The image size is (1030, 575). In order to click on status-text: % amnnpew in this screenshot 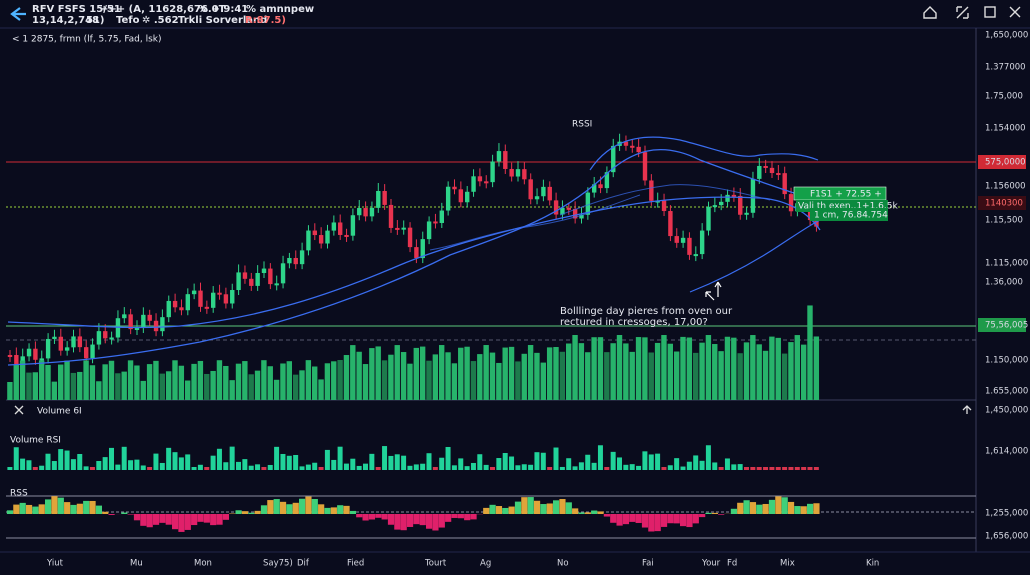, I will do `click(280, 9)`.